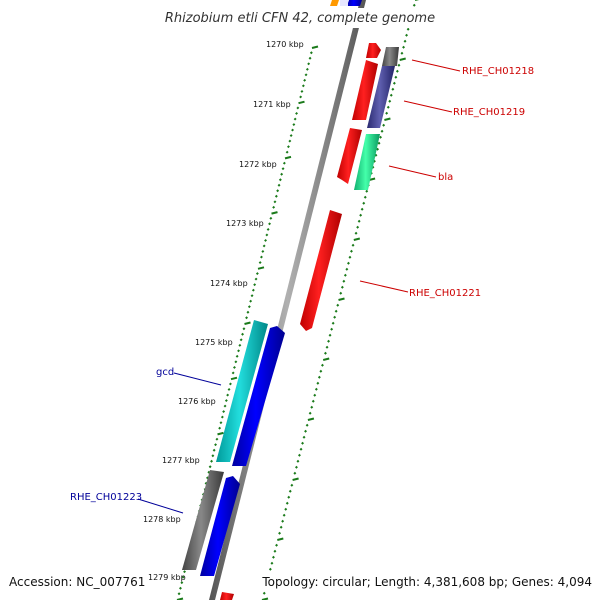 The width and height of the screenshot is (600, 600). Describe the element at coordinates (349, 156) in the screenshot. I see `gene-bla-red` at that location.